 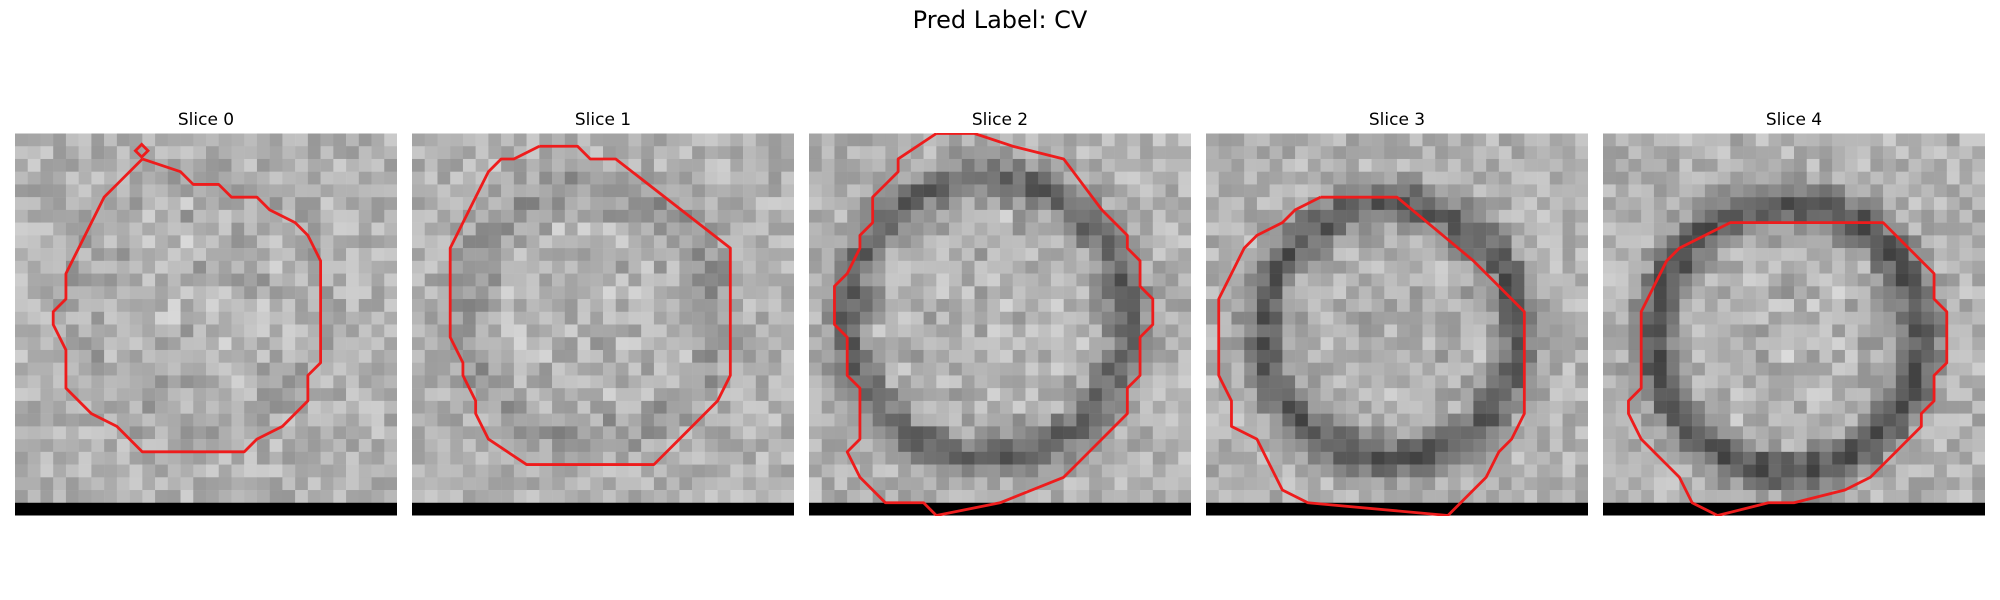 What do you see at coordinates (206, 120) in the screenshot?
I see `panel-title-slice-0: Slice 0` at bounding box center [206, 120].